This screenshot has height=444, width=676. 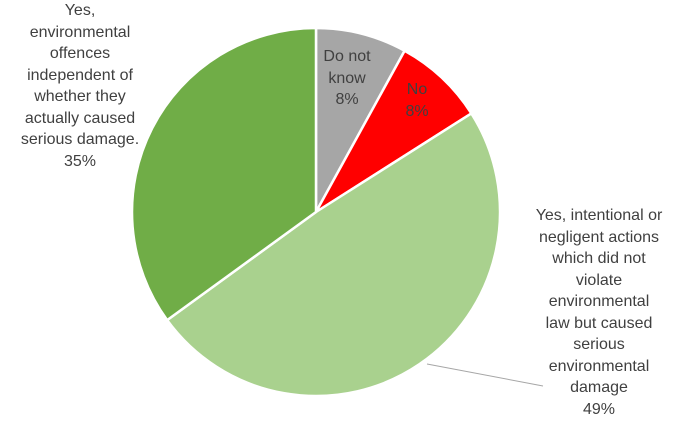 What do you see at coordinates (485, 375) in the screenshot?
I see `leader-line` at bounding box center [485, 375].